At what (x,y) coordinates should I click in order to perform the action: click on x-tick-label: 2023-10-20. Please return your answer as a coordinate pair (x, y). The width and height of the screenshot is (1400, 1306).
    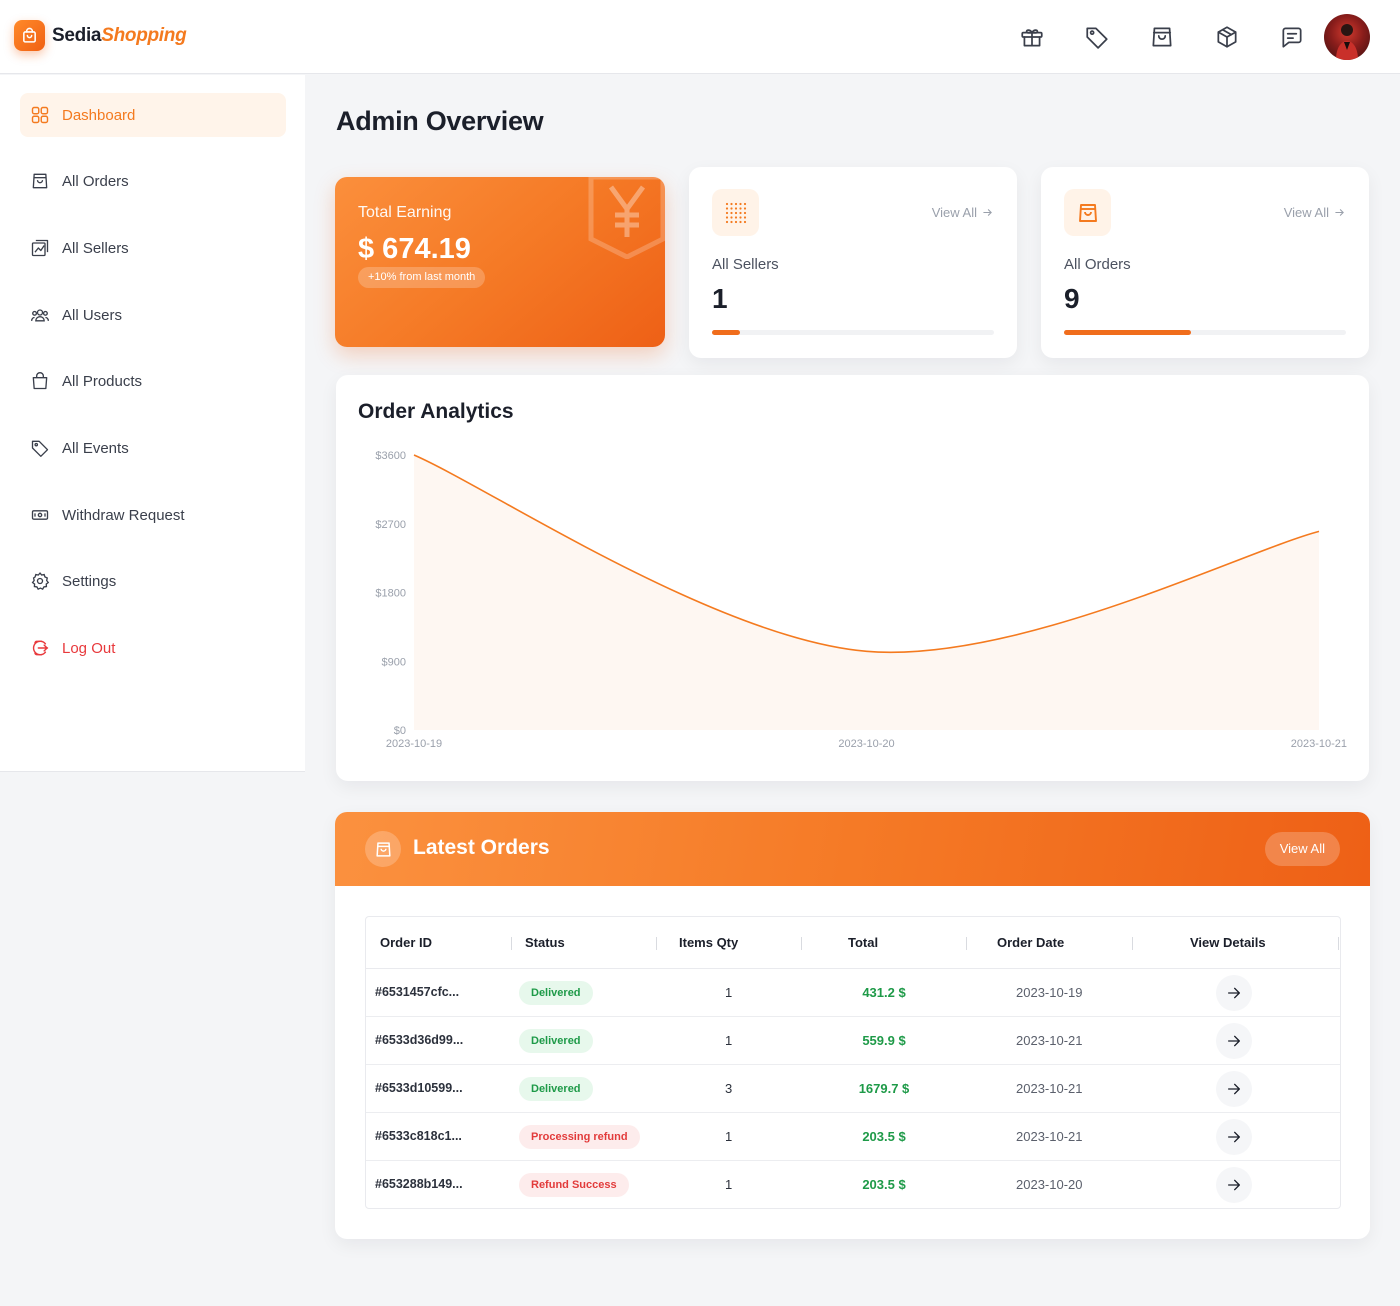
    Looking at the image, I should click on (866, 744).